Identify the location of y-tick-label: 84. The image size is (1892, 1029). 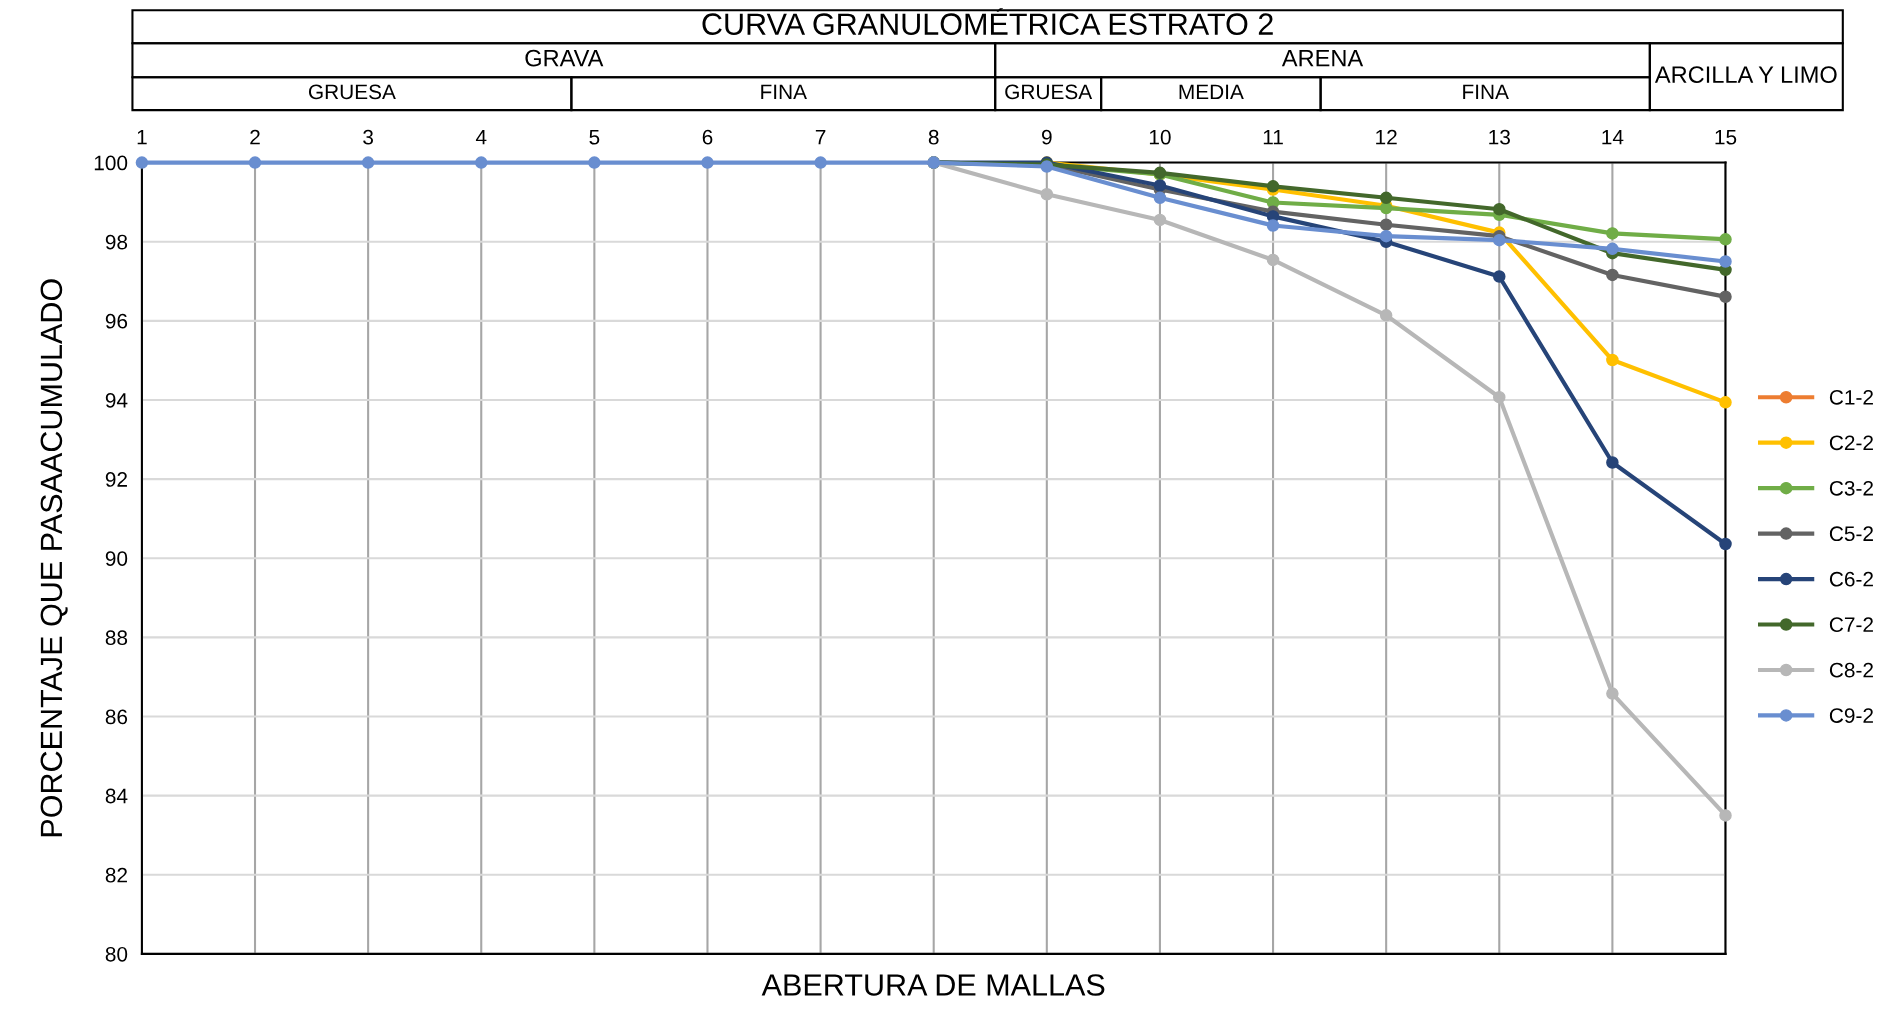
(116, 796).